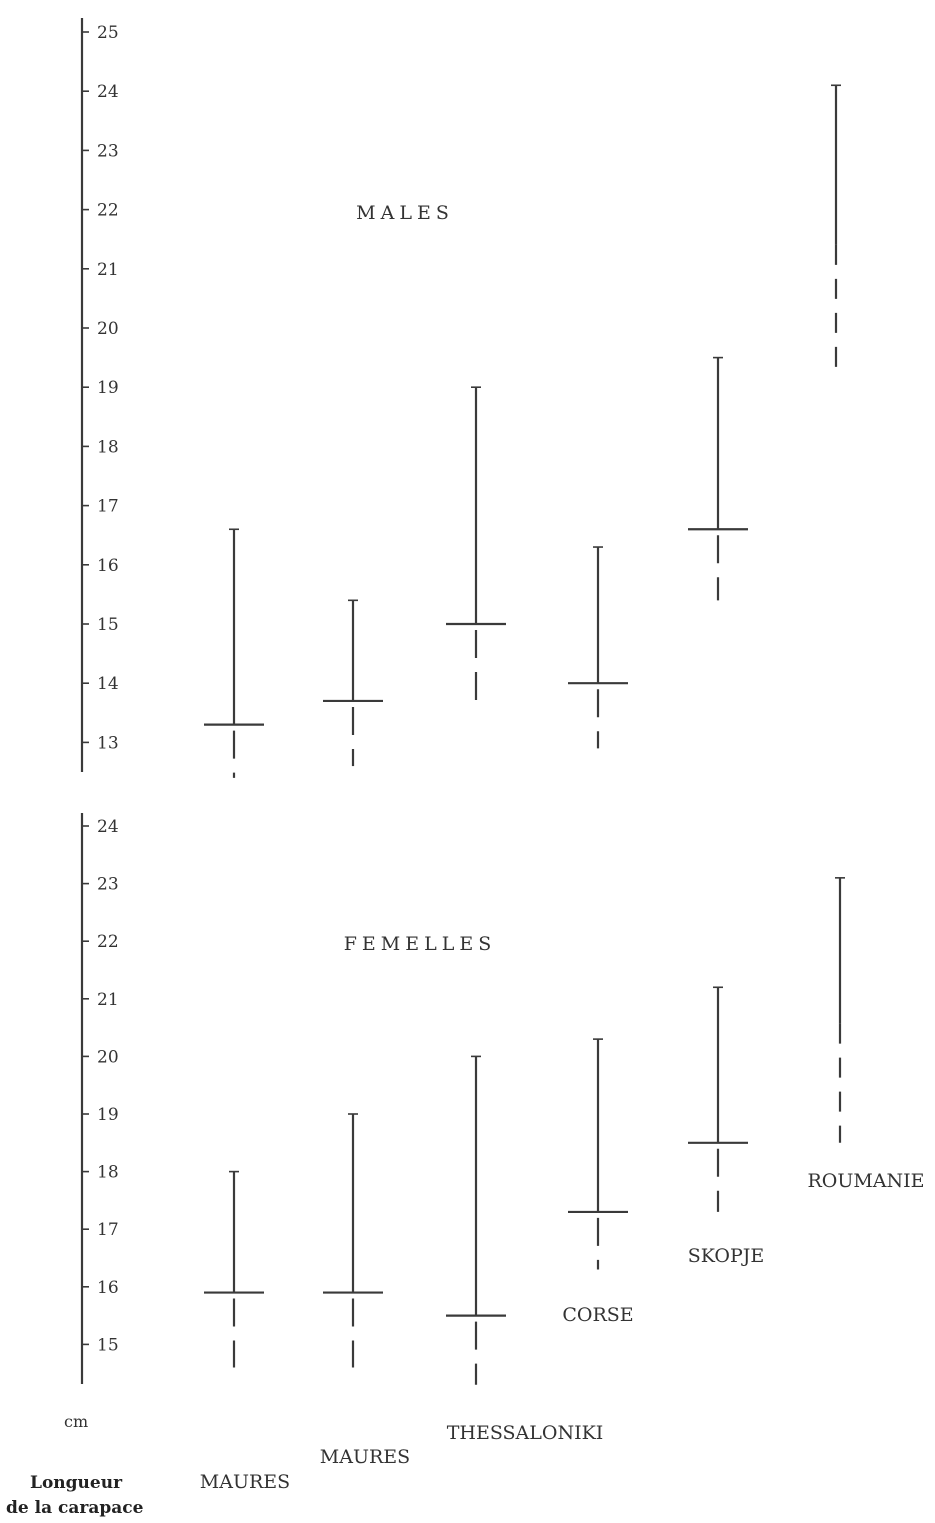 This screenshot has width=935, height=1523. What do you see at coordinates (597, 1315) in the screenshot?
I see `location-label: CORSE` at bounding box center [597, 1315].